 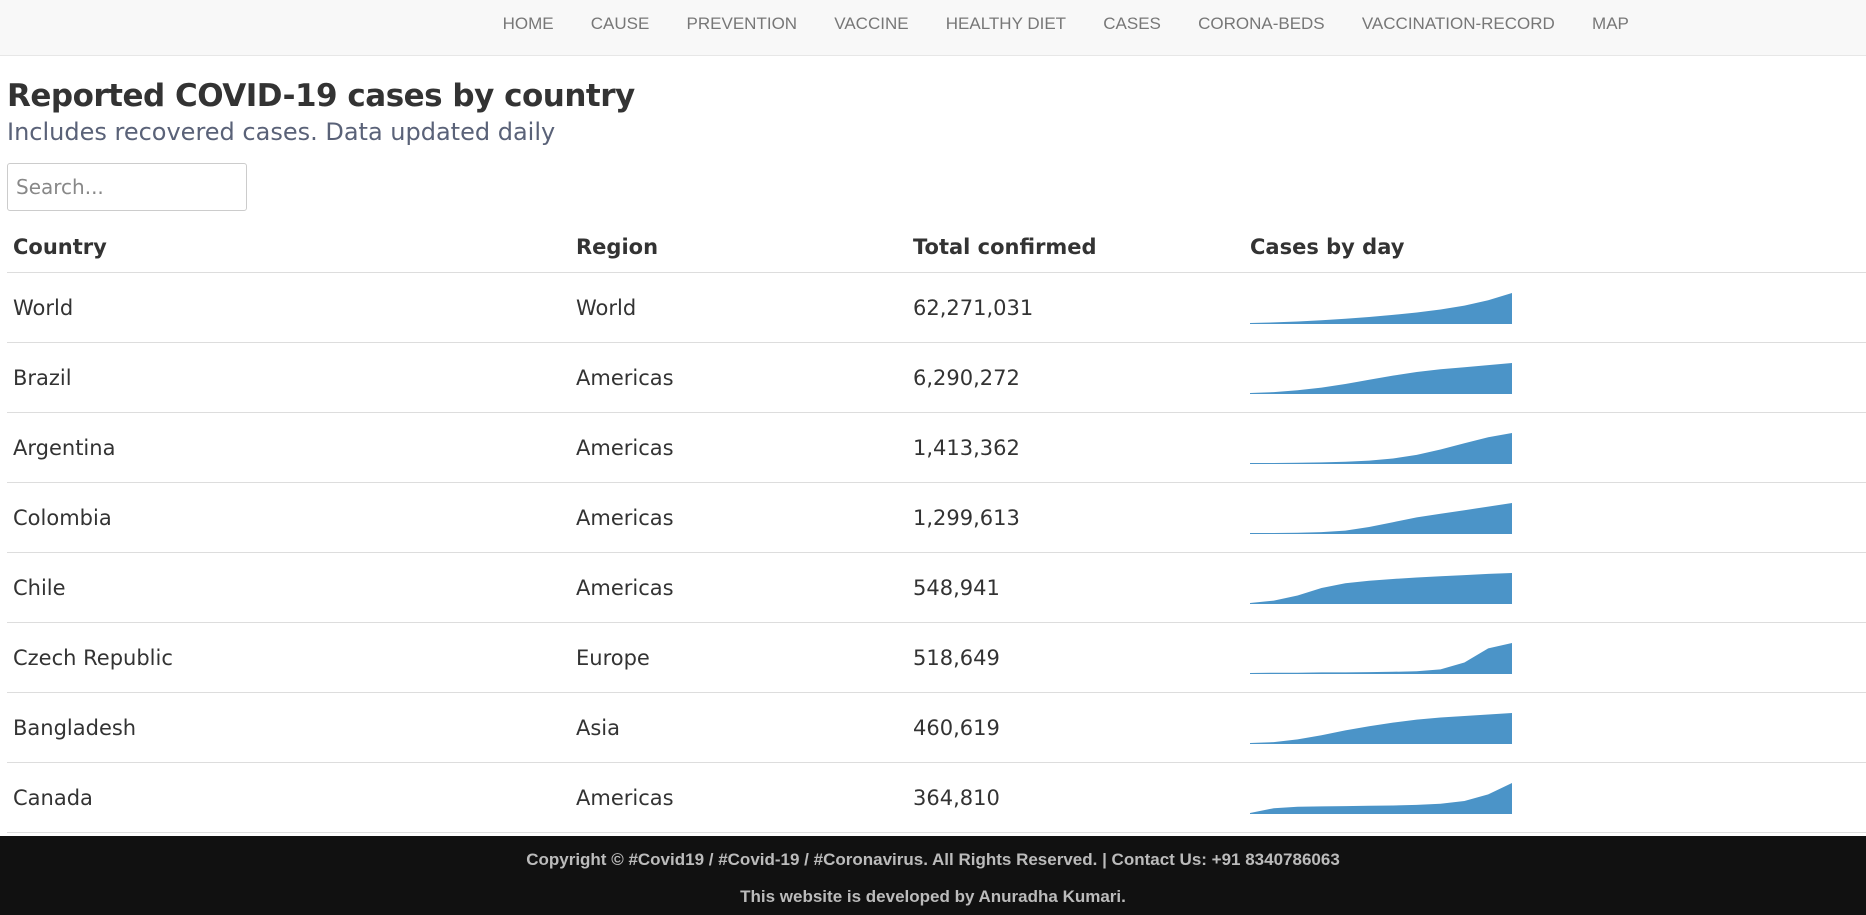 I want to click on region-cell: World, so click(x=738, y=307).